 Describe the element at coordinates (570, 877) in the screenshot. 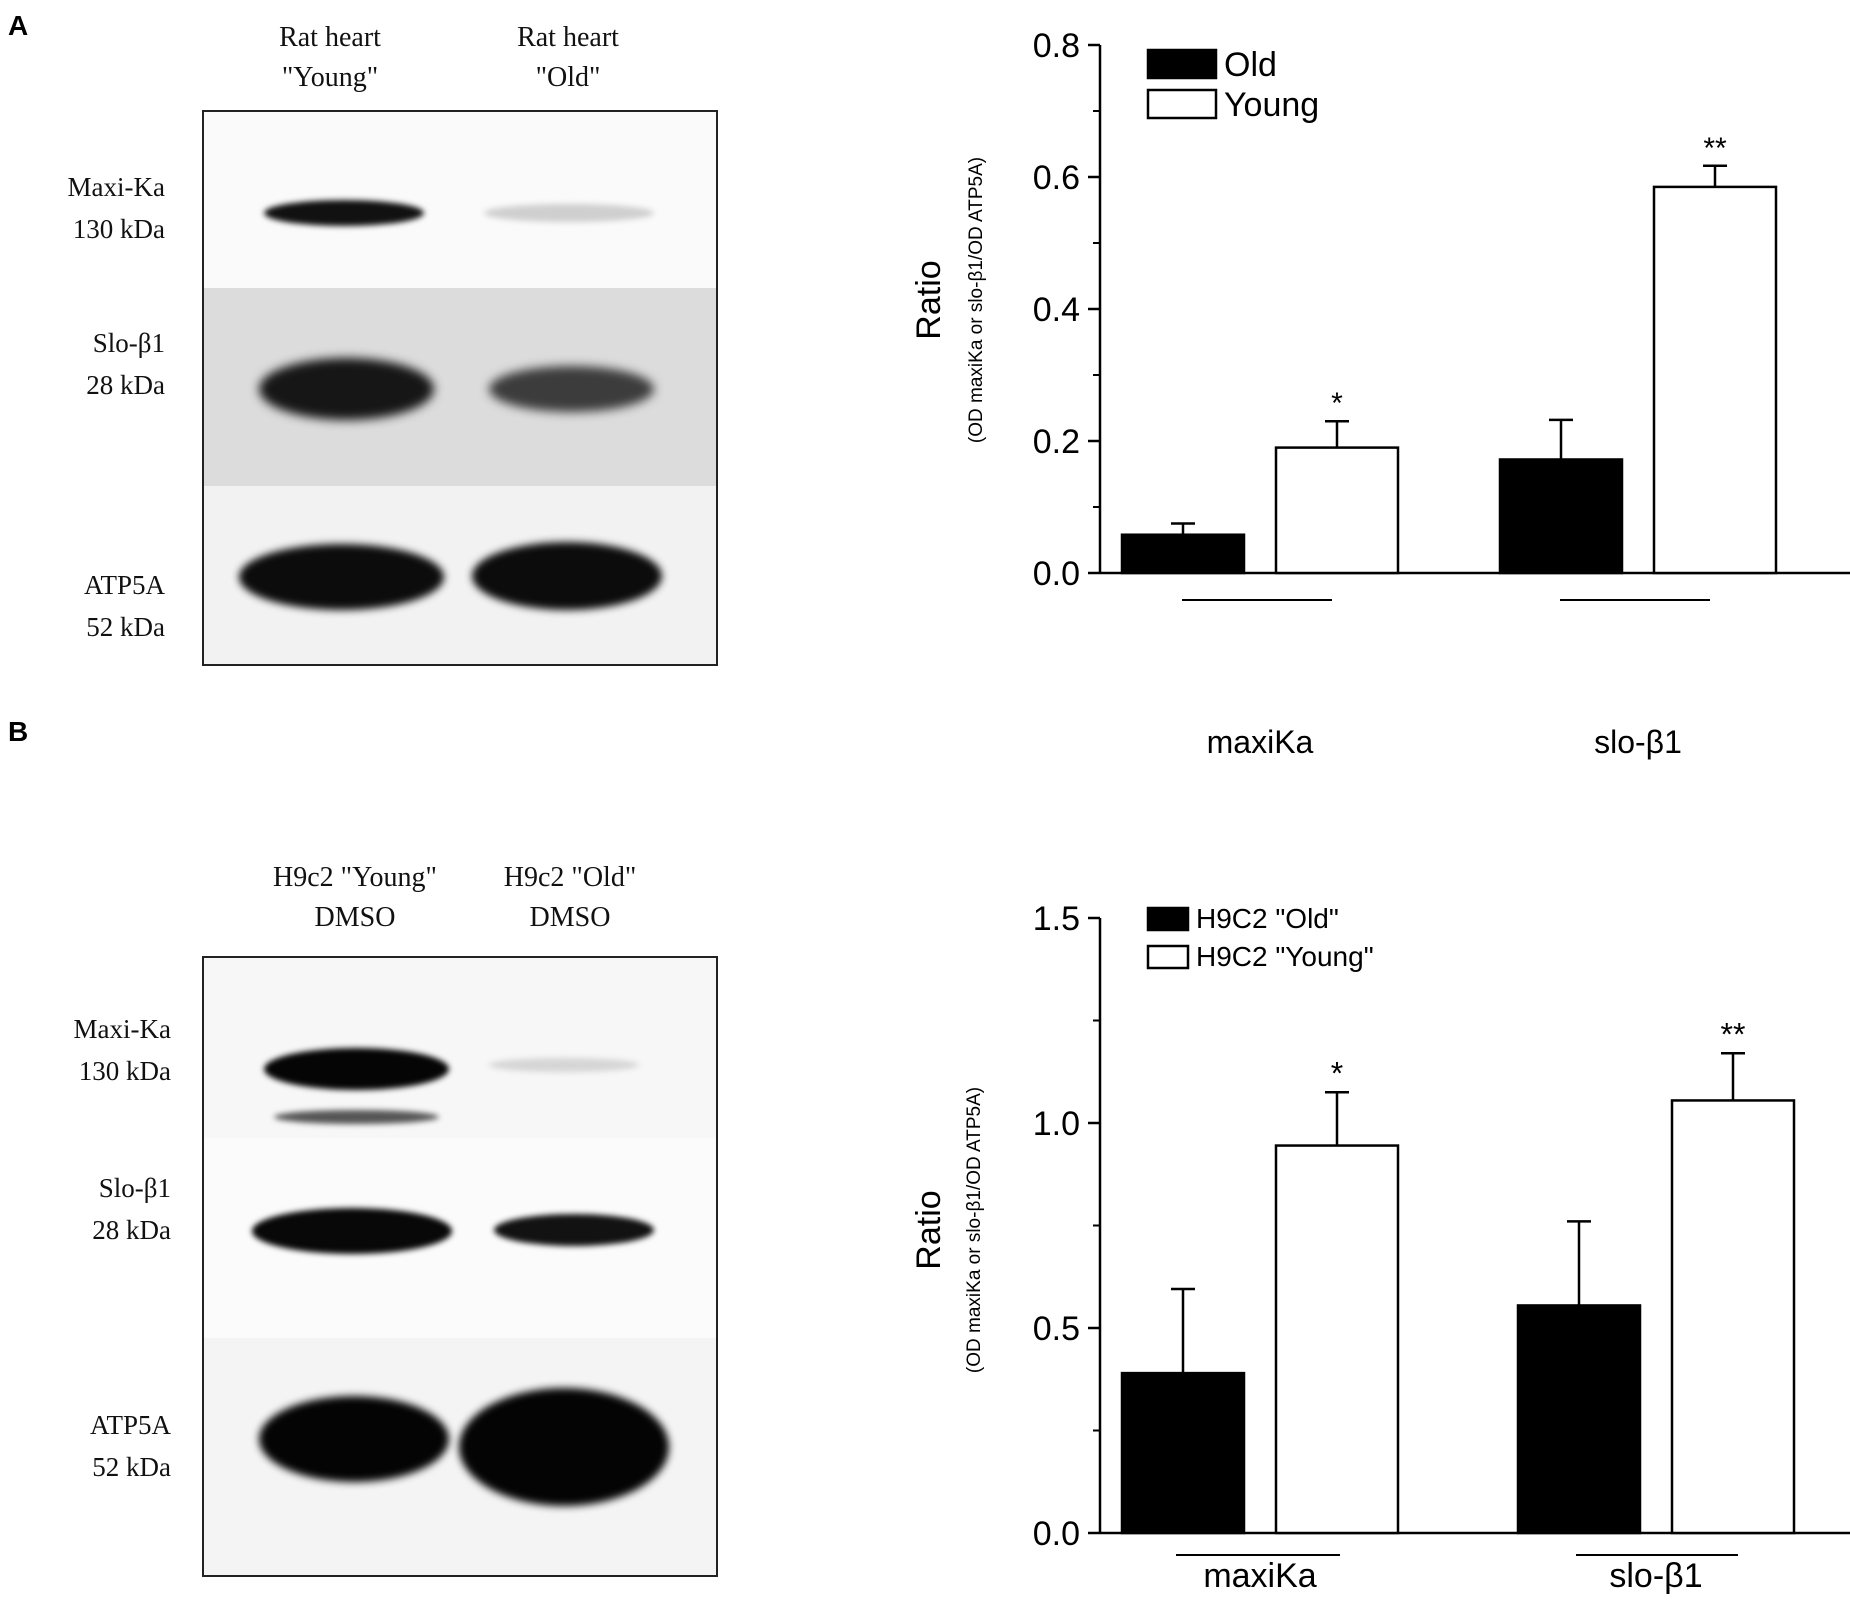

I see `lane-header-line1: H9c2 "Old"` at that location.